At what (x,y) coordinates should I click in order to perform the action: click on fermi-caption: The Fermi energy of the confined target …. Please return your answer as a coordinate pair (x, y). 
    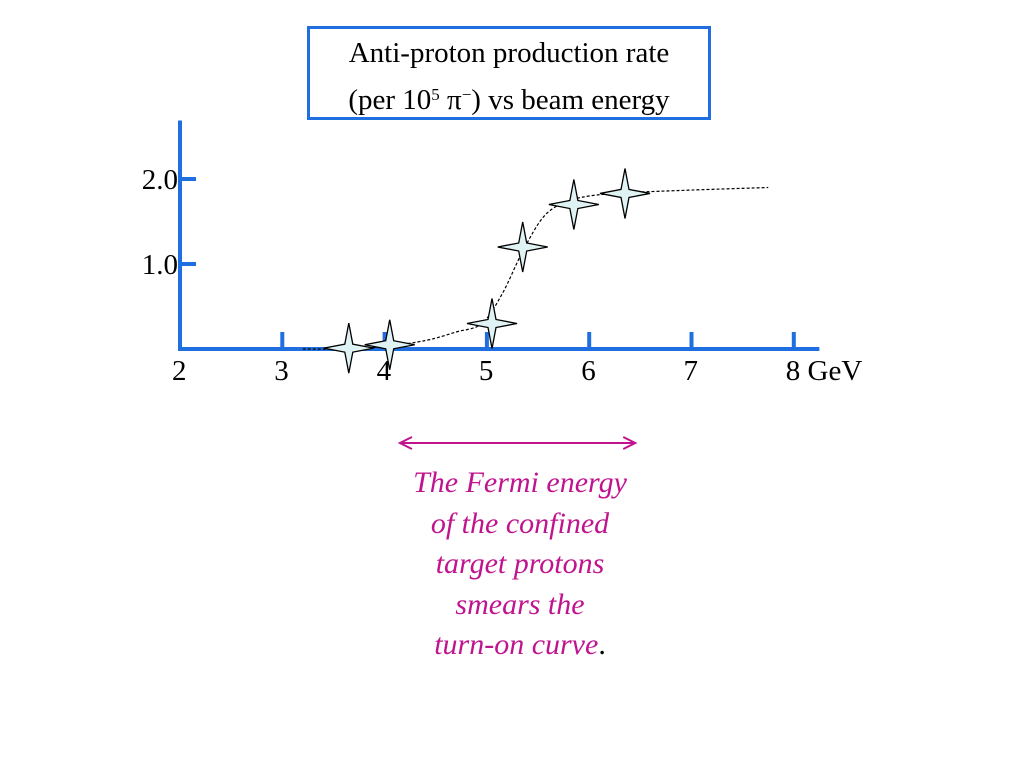
    Looking at the image, I should click on (520, 564).